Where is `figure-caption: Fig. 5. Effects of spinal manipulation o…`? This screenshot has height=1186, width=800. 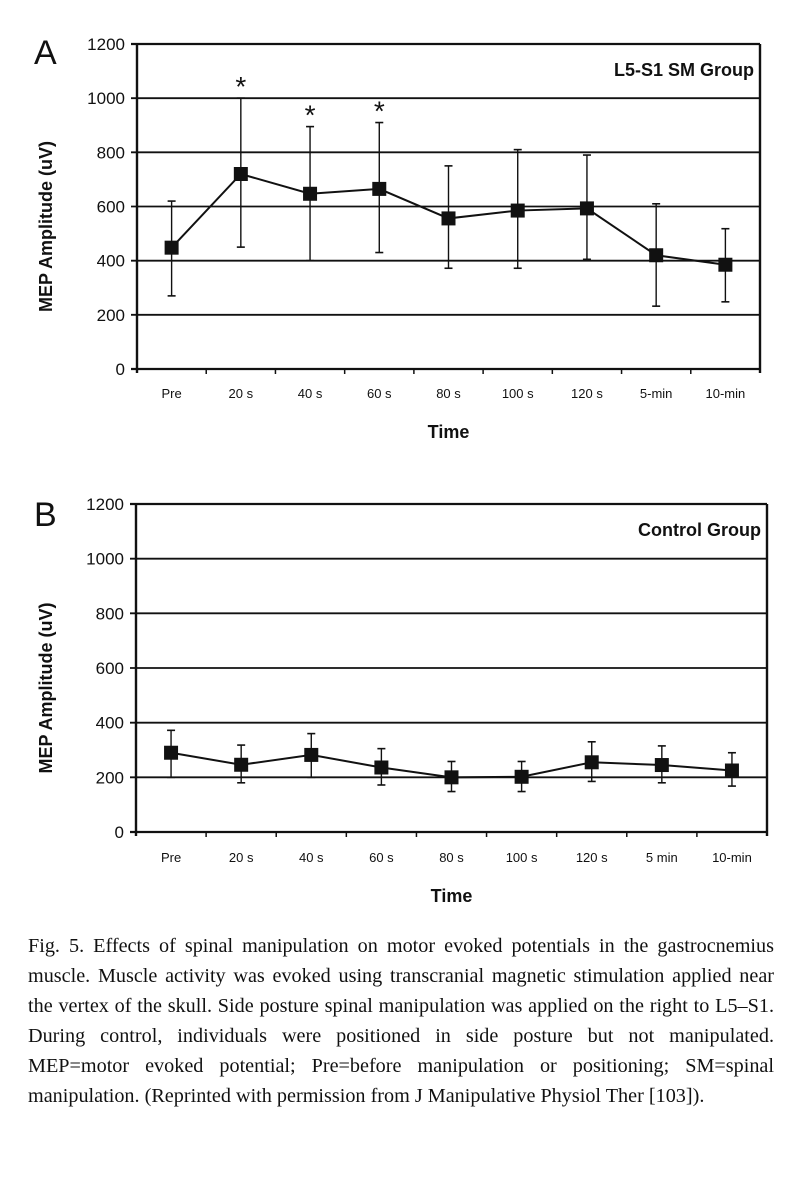 figure-caption: Fig. 5. Effects of spinal manipulation o… is located at coordinates (401, 1021).